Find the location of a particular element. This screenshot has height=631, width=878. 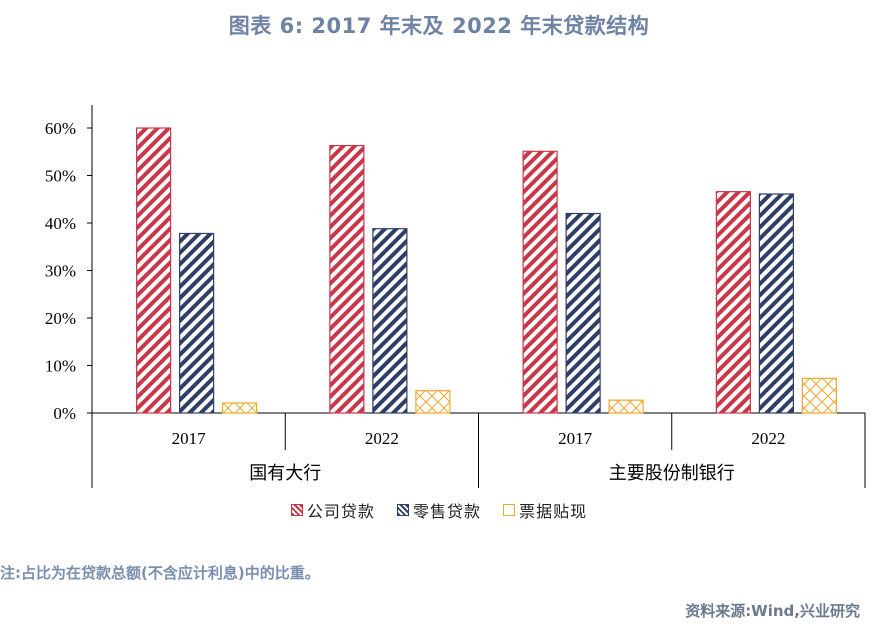

y-tick-label: 50% is located at coordinates (60, 176).